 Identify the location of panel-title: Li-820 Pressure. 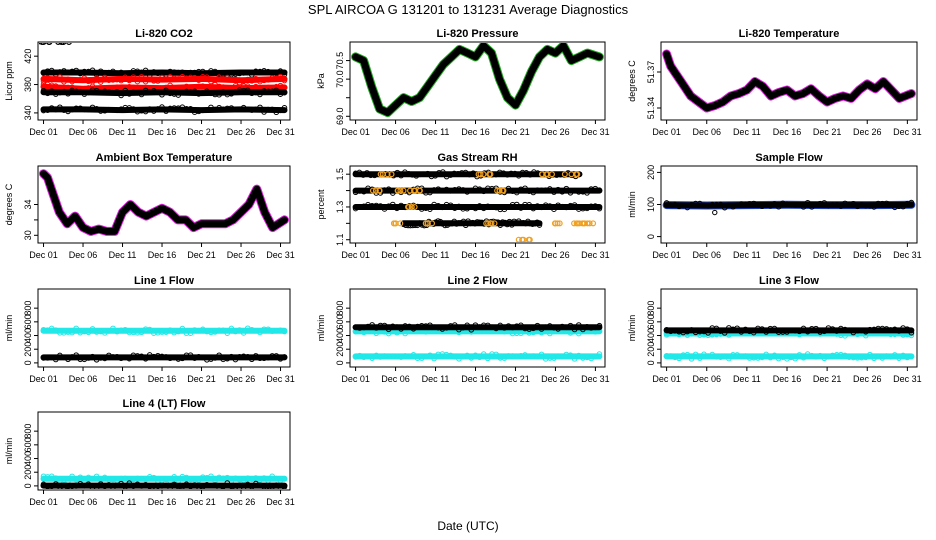
(478, 34).